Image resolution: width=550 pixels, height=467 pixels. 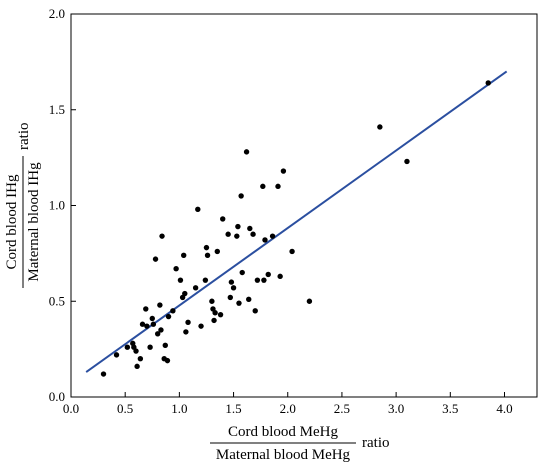 I want to click on y-tick-label: 2.0, so click(x=57, y=13).